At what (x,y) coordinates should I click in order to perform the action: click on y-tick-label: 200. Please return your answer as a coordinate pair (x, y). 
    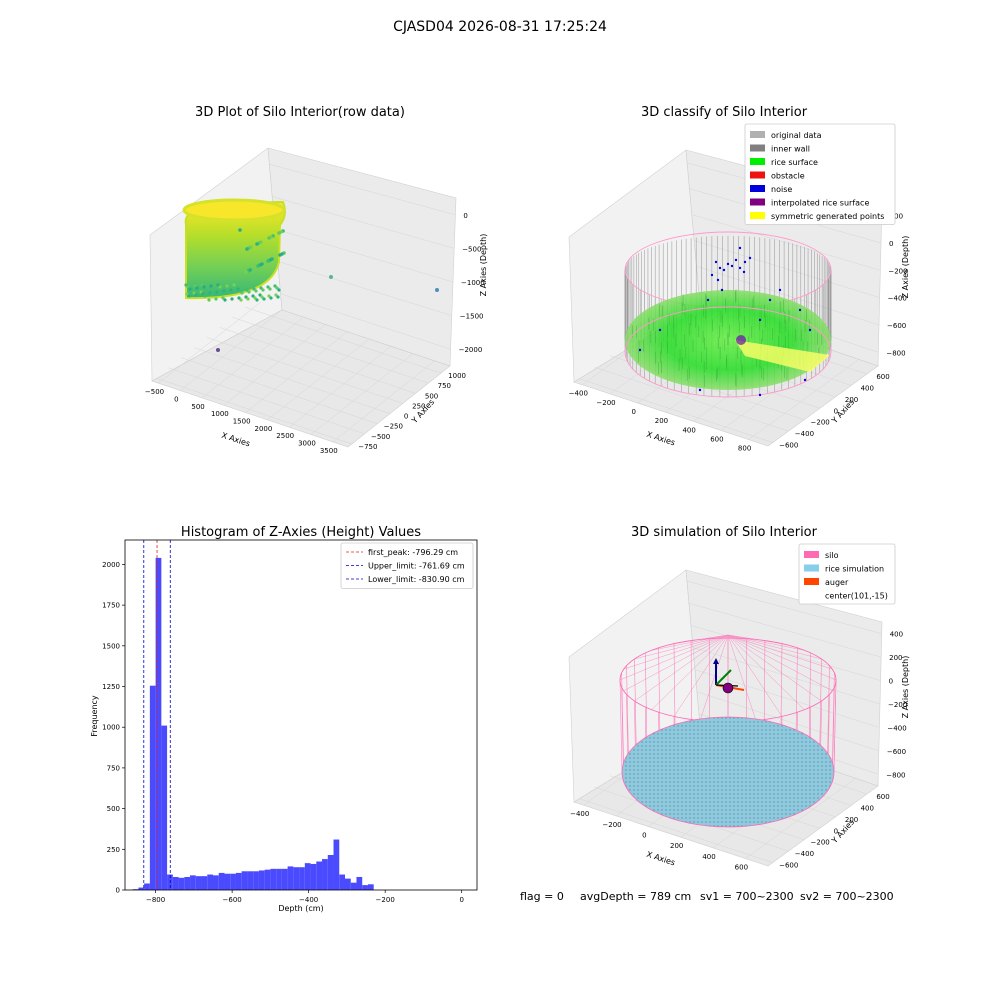
    Looking at the image, I should click on (851, 820).